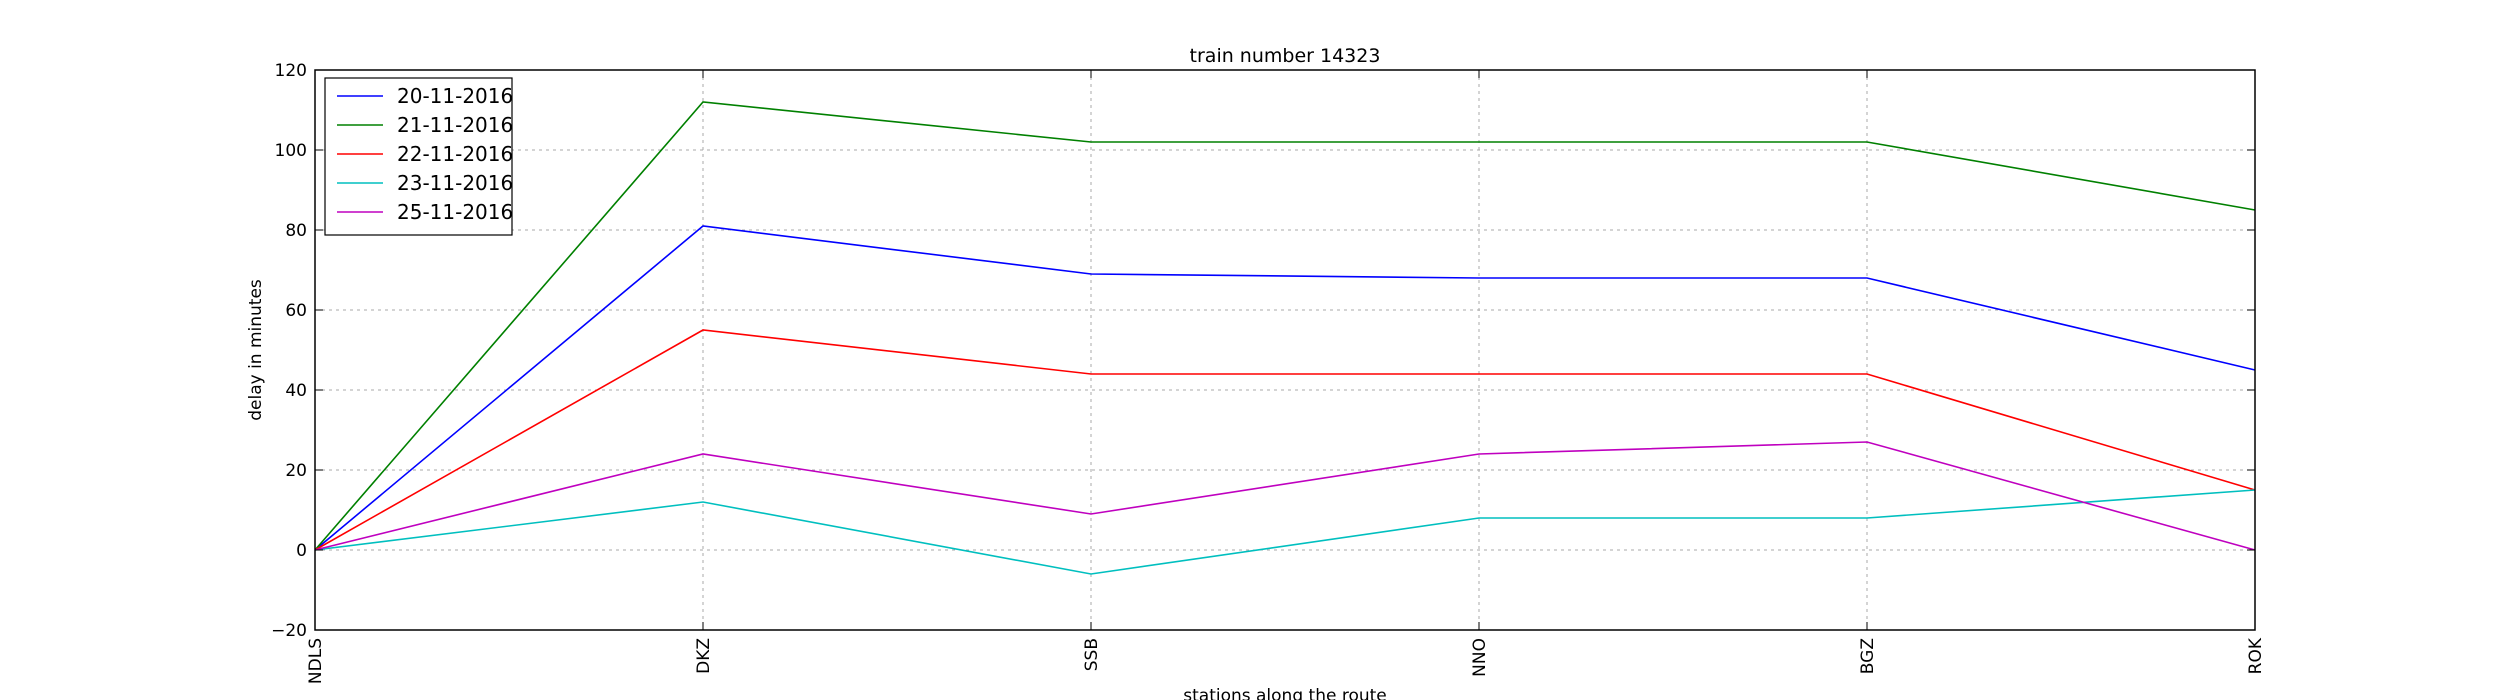 The width and height of the screenshot is (2500, 700). What do you see at coordinates (296, 471) in the screenshot?
I see `y-tick-label: 20` at bounding box center [296, 471].